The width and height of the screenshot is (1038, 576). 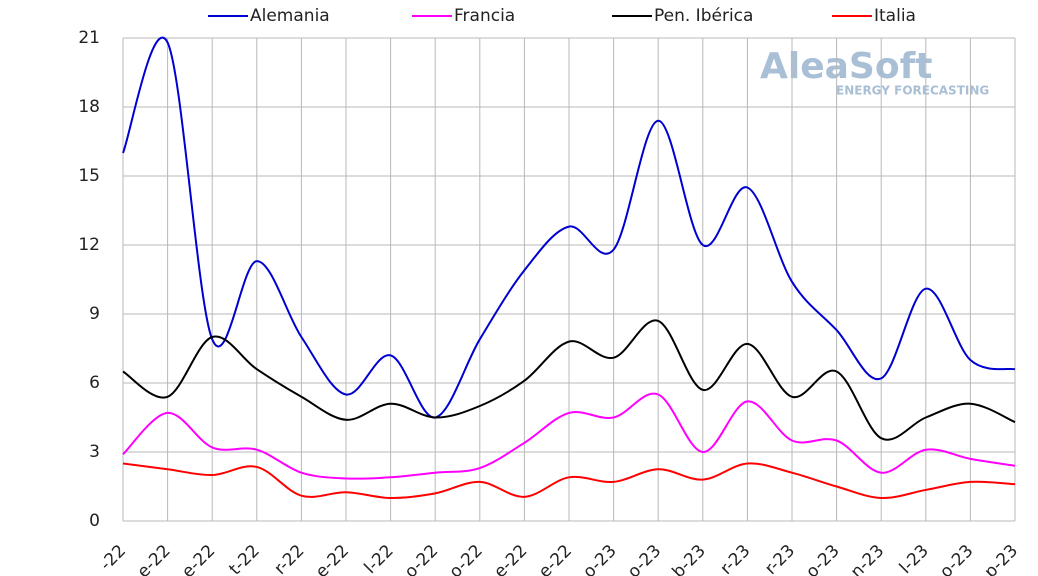 What do you see at coordinates (89, 107) in the screenshot?
I see `y-tick-label: 18` at bounding box center [89, 107].